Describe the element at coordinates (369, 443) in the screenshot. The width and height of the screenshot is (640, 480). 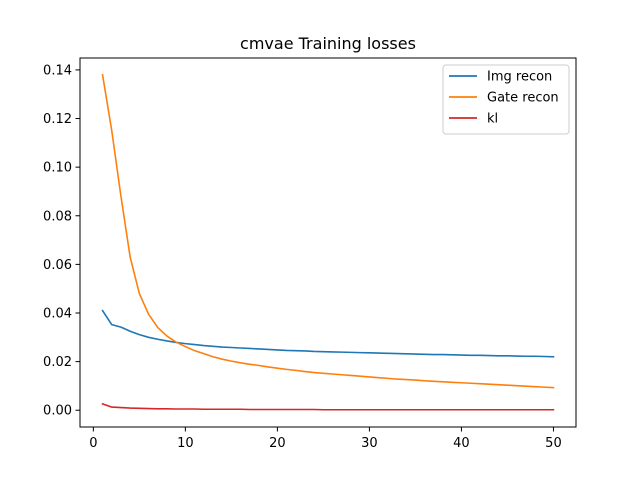
I see `x-tick-label: 30` at that location.